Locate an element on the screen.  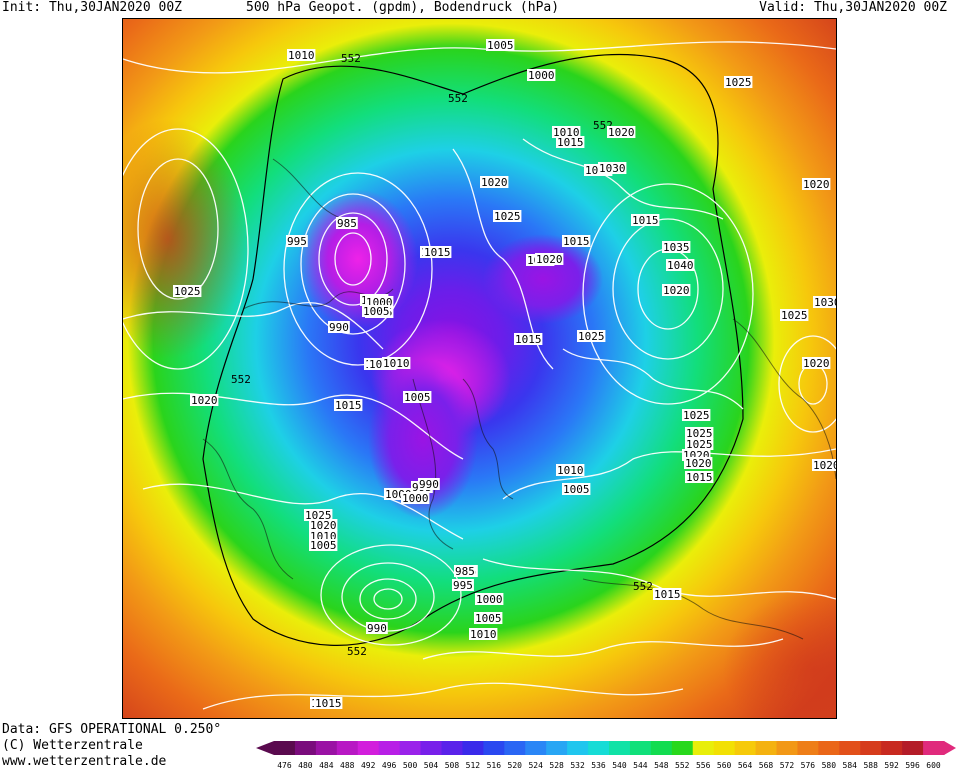
colorbar-tick-label: 528 is located at coordinates (556, 765).